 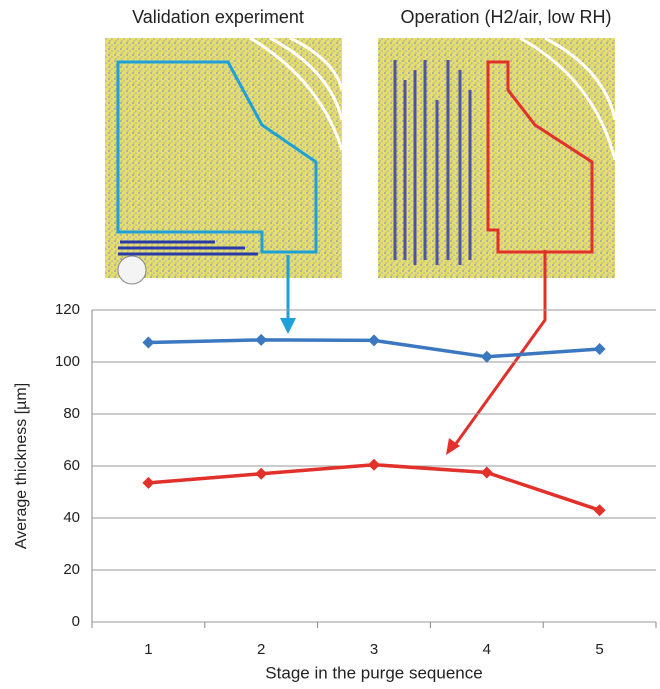 What do you see at coordinates (413, 352) in the screenshot?
I see `arrows` at bounding box center [413, 352].